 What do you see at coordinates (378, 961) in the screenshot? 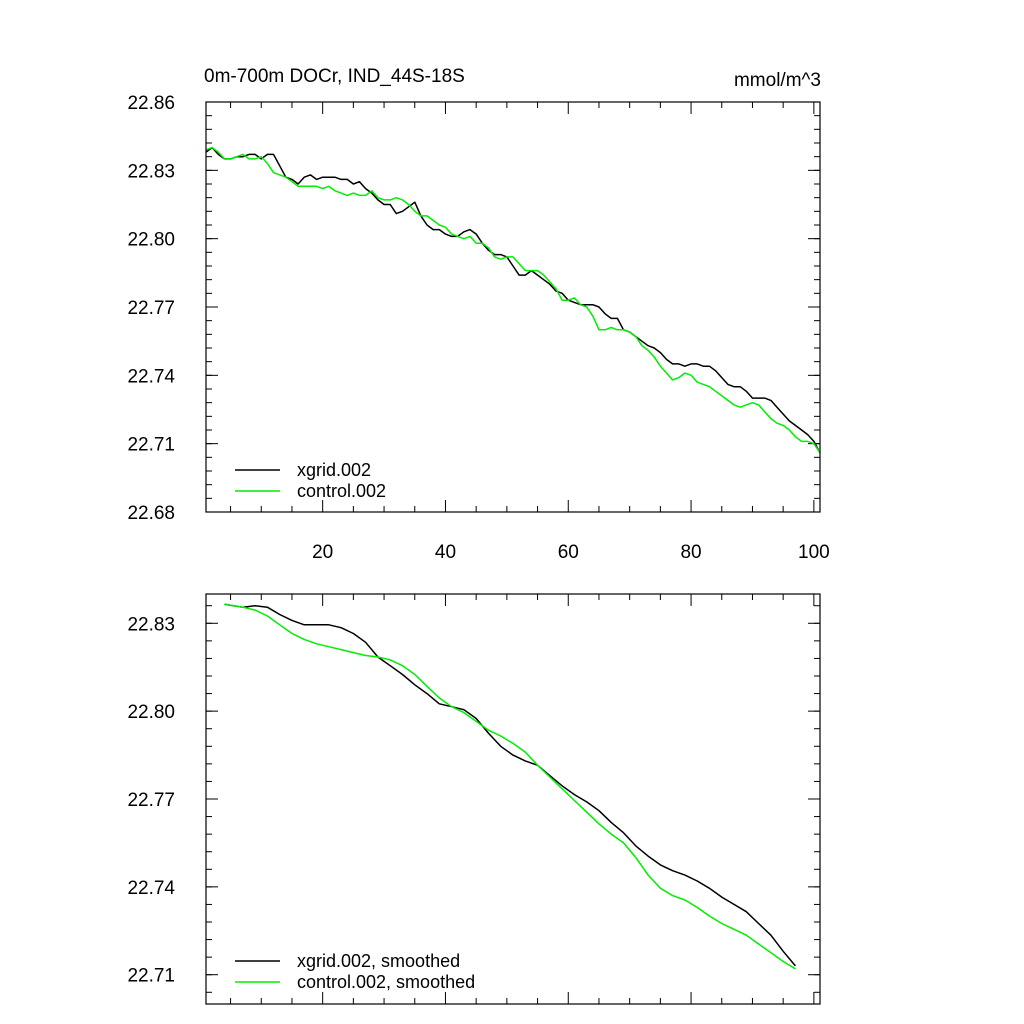
I see `bottom-legend-label-xgrid: xgrid.002, smoothed` at bounding box center [378, 961].